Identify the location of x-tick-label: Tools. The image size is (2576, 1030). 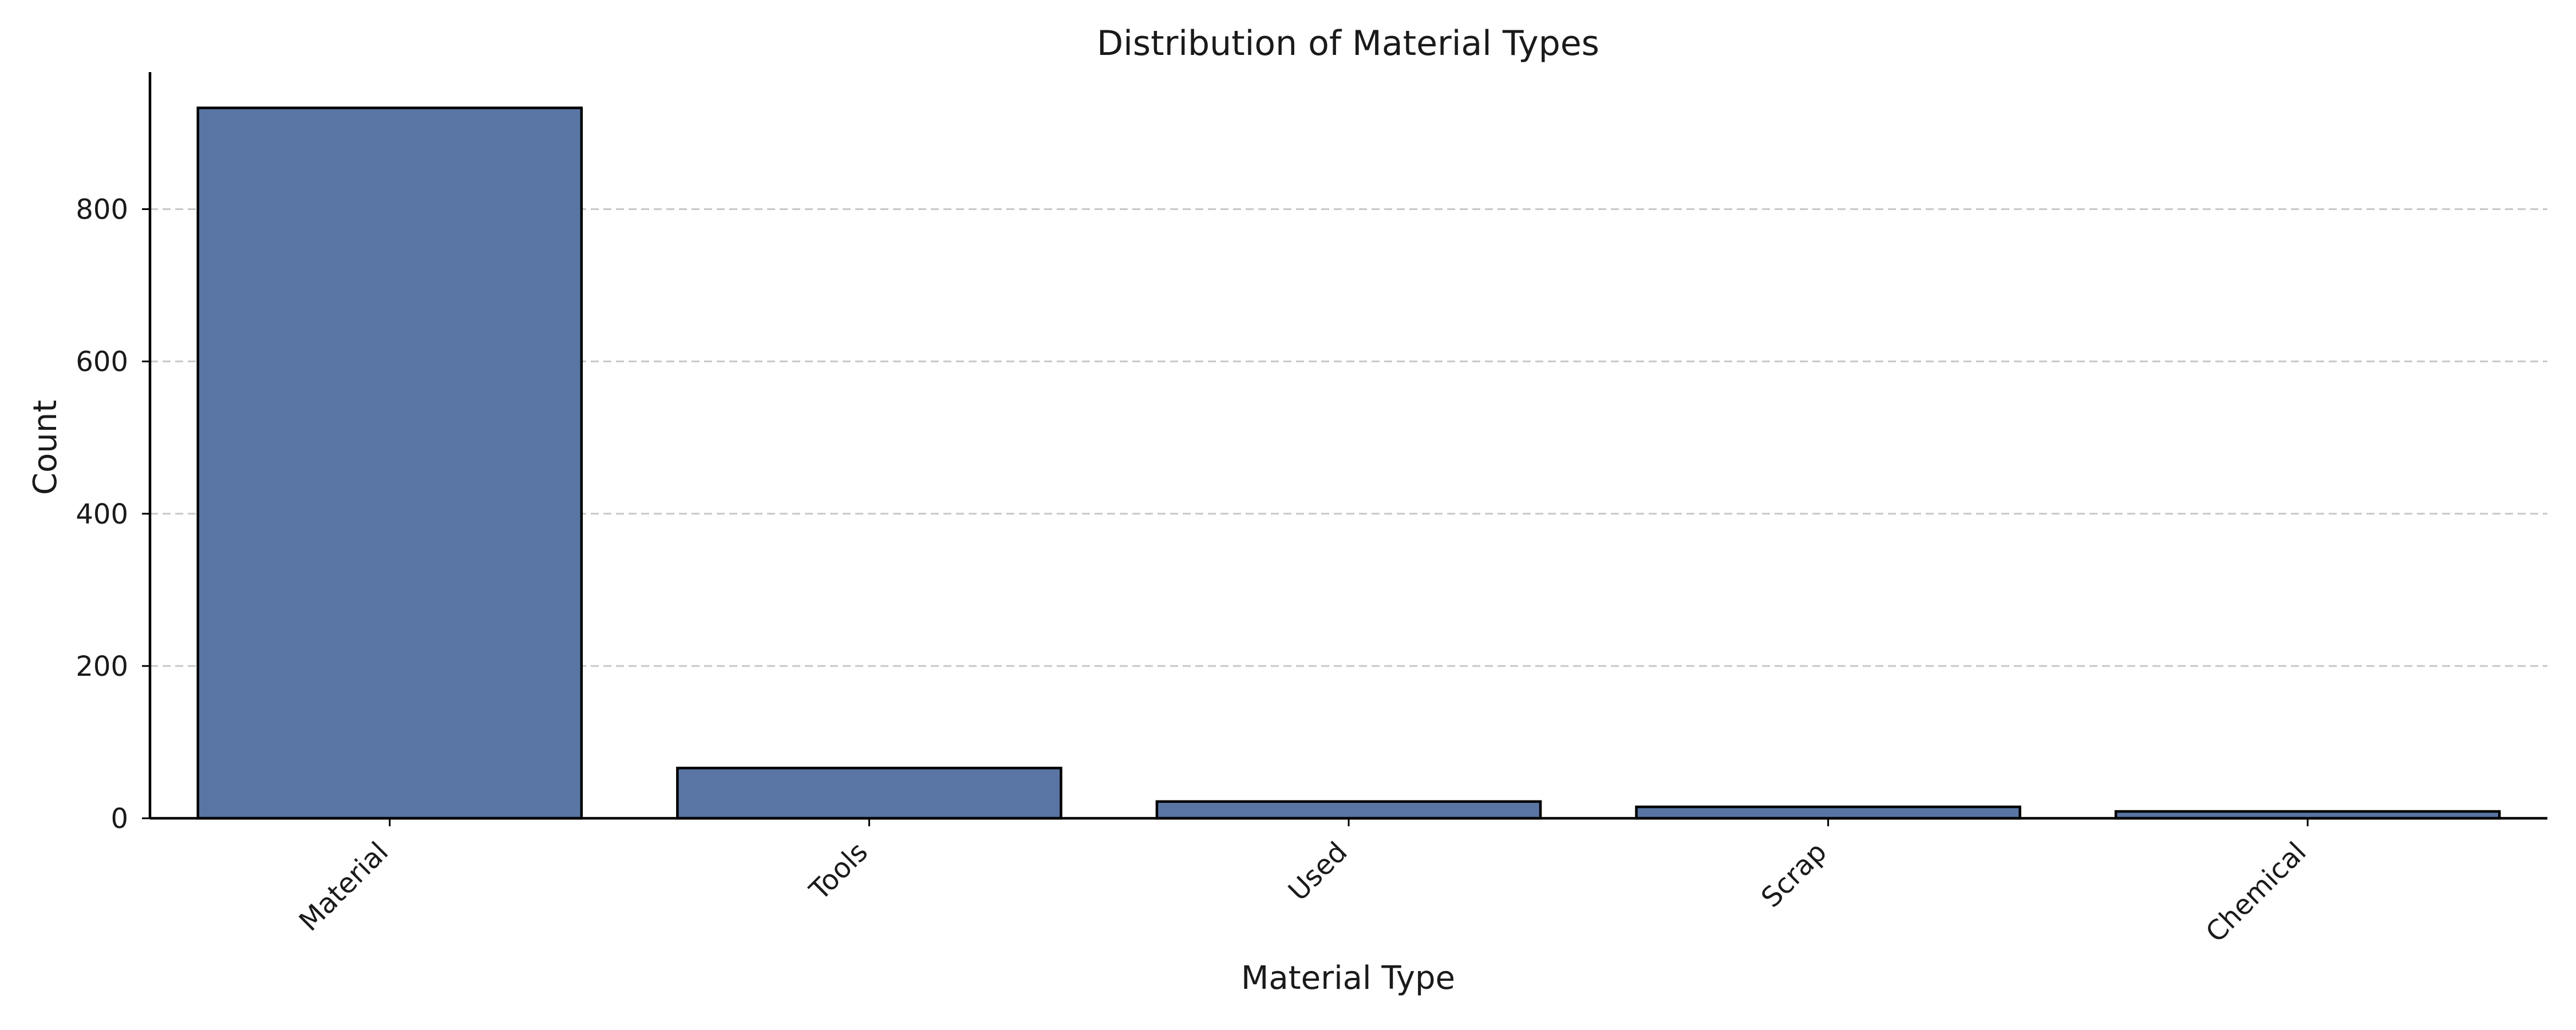
(838, 871).